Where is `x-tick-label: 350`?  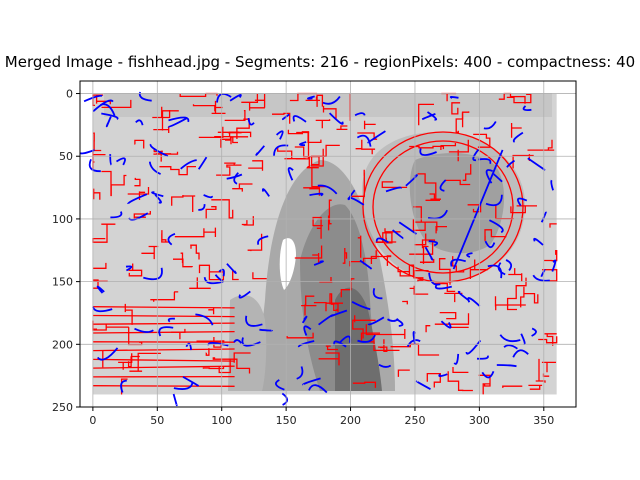 x-tick-label: 350 is located at coordinates (543, 420).